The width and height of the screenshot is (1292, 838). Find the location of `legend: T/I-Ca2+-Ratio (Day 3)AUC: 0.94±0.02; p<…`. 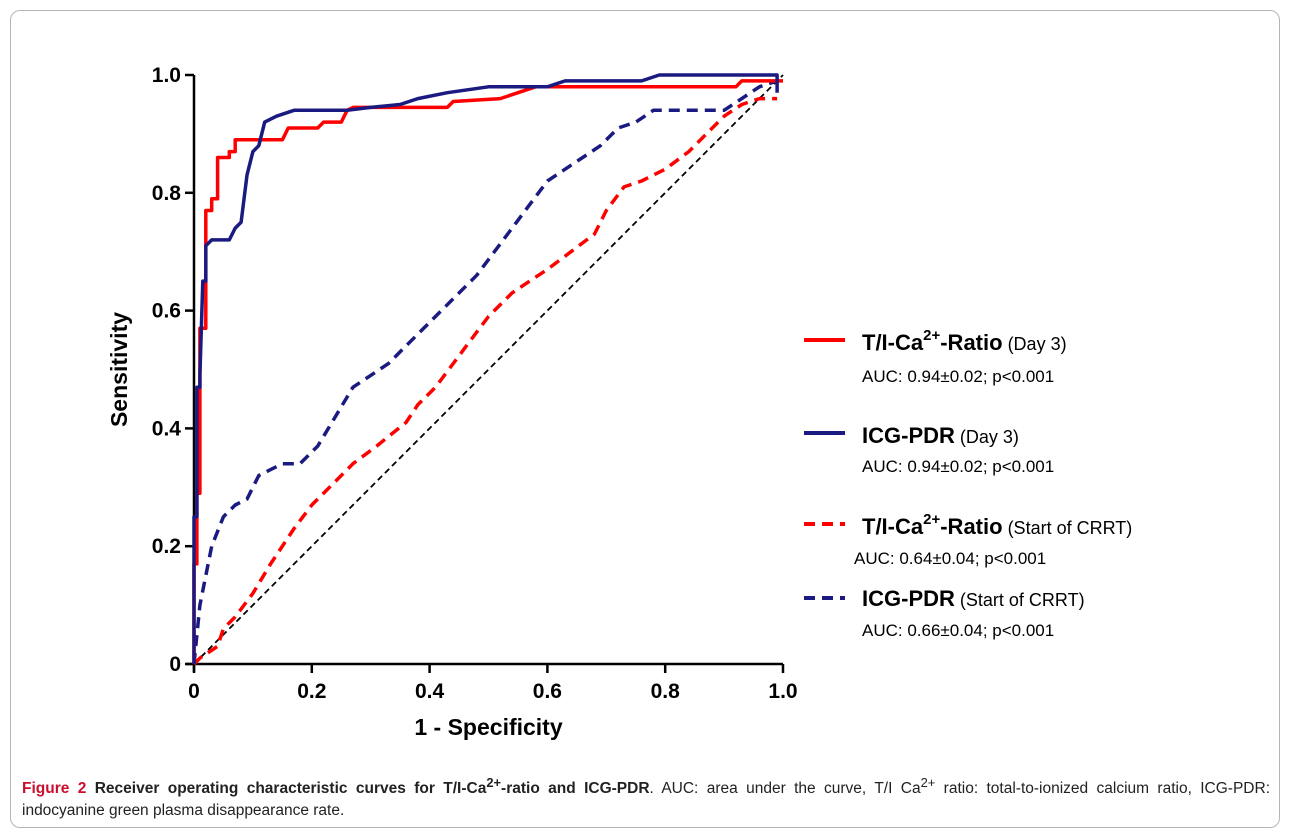

legend: T/I-Ca2+-Ratio (Day 3)AUC: 0.94±0.02; p<… is located at coordinates (968, 483).